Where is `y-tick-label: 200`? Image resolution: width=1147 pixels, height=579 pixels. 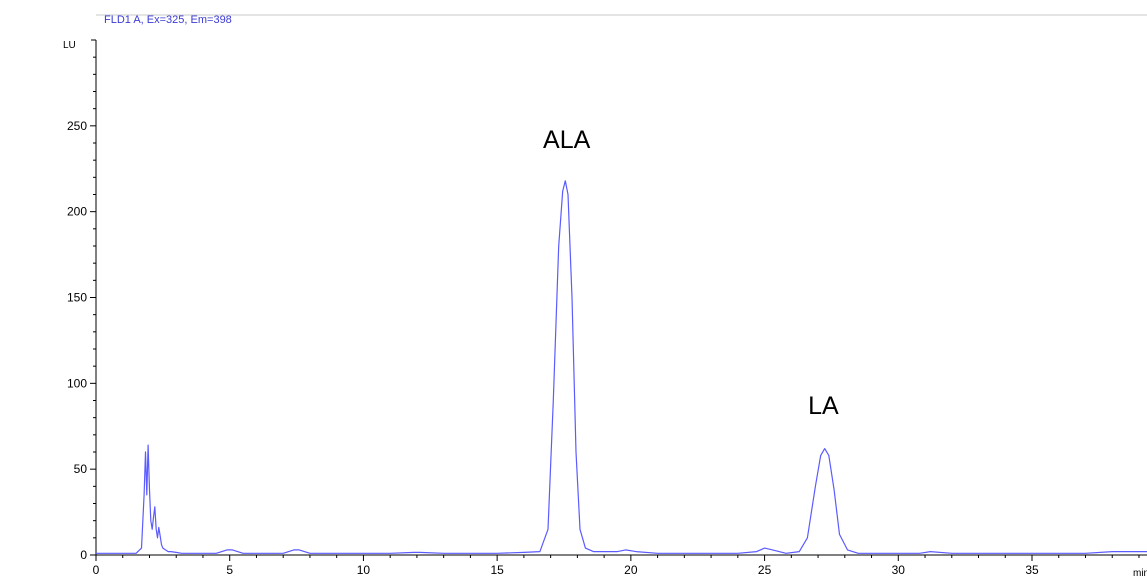 y-tick-label: 200 is located at coordinates (77, 212).